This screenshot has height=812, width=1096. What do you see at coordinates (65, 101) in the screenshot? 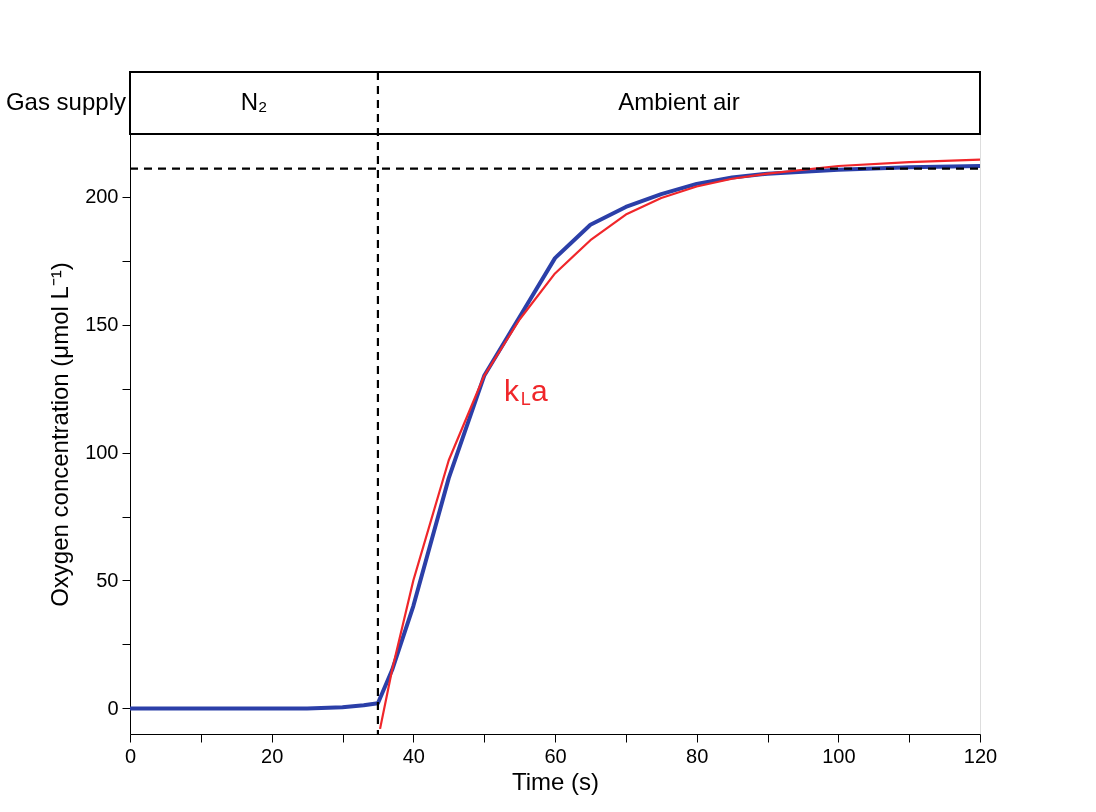
I see `text: Gas supply` at bounding box center [65, 101].